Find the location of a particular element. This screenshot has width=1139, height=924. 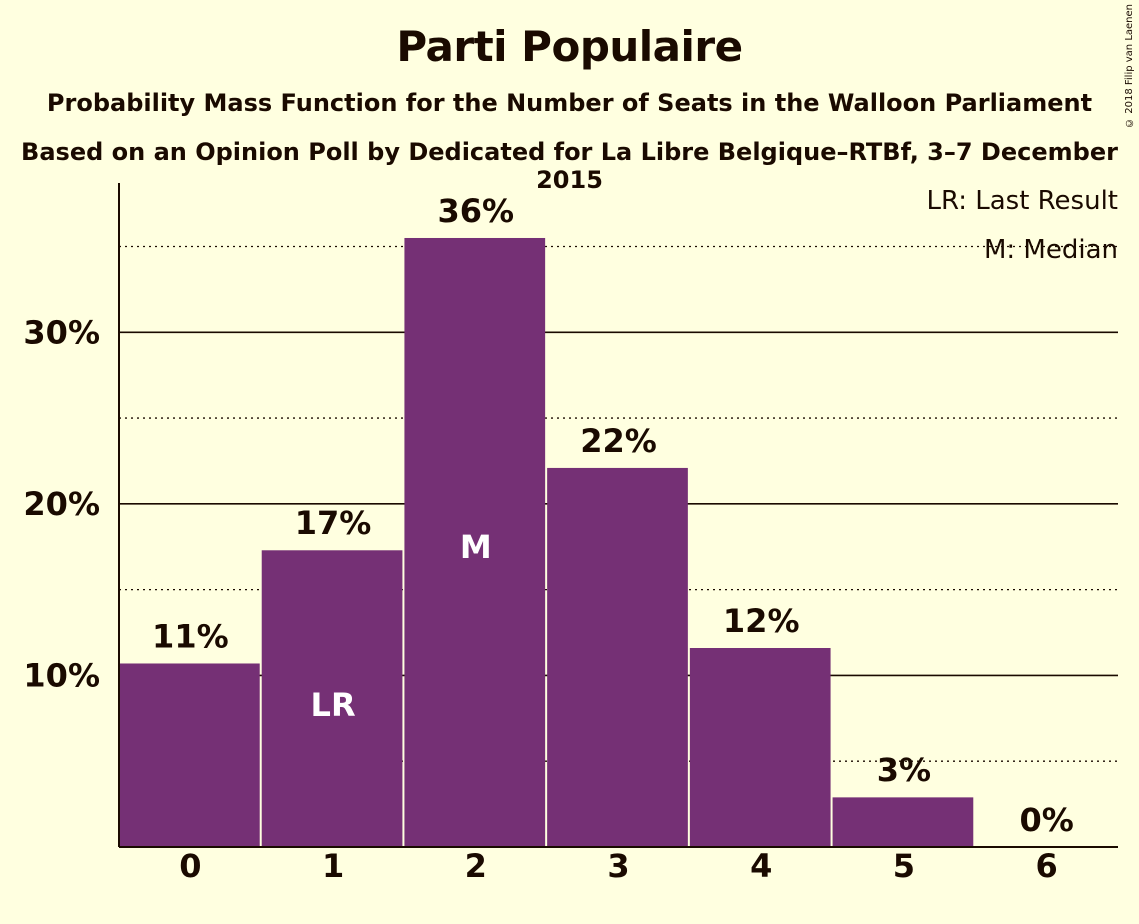

bar-annotation-lr: LR is located at coordinates (333, 705).